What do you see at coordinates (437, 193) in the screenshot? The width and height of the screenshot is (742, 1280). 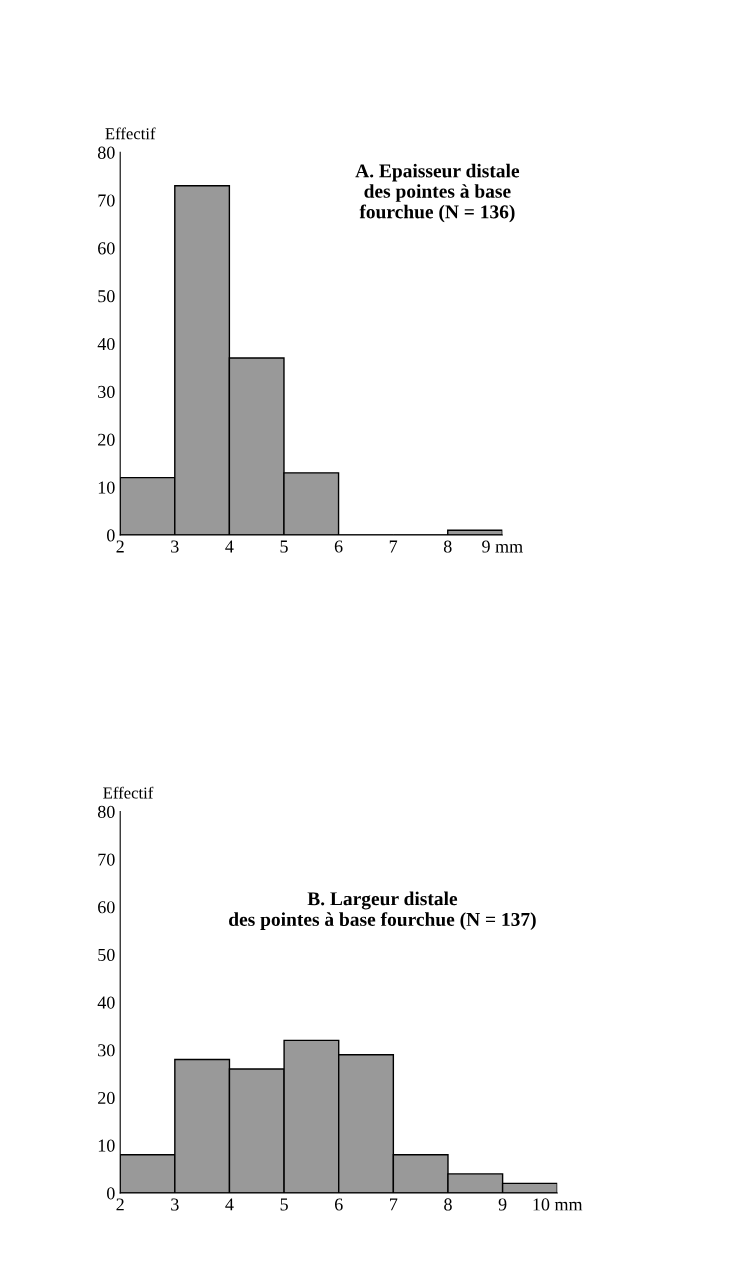 I see `text: A. Epaisseur distale des pointes à base fourchue (N = 136)` at bounding box center [437, 193].